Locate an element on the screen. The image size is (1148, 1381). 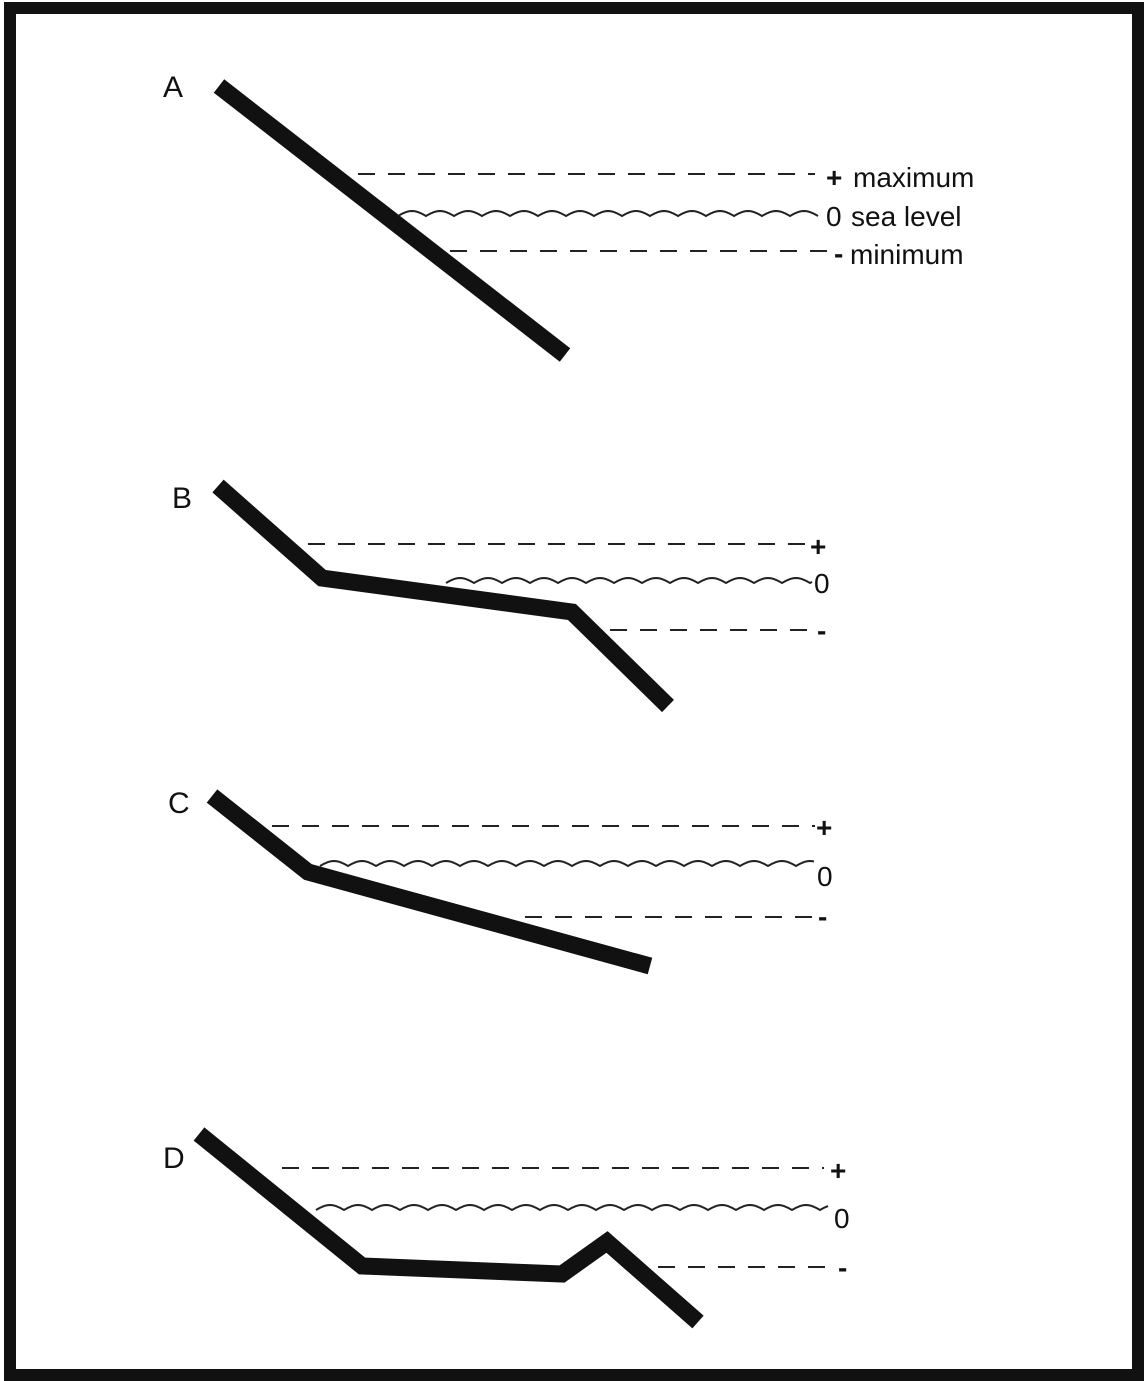
panel-b-letter: B is located at coordinates (182, 498).